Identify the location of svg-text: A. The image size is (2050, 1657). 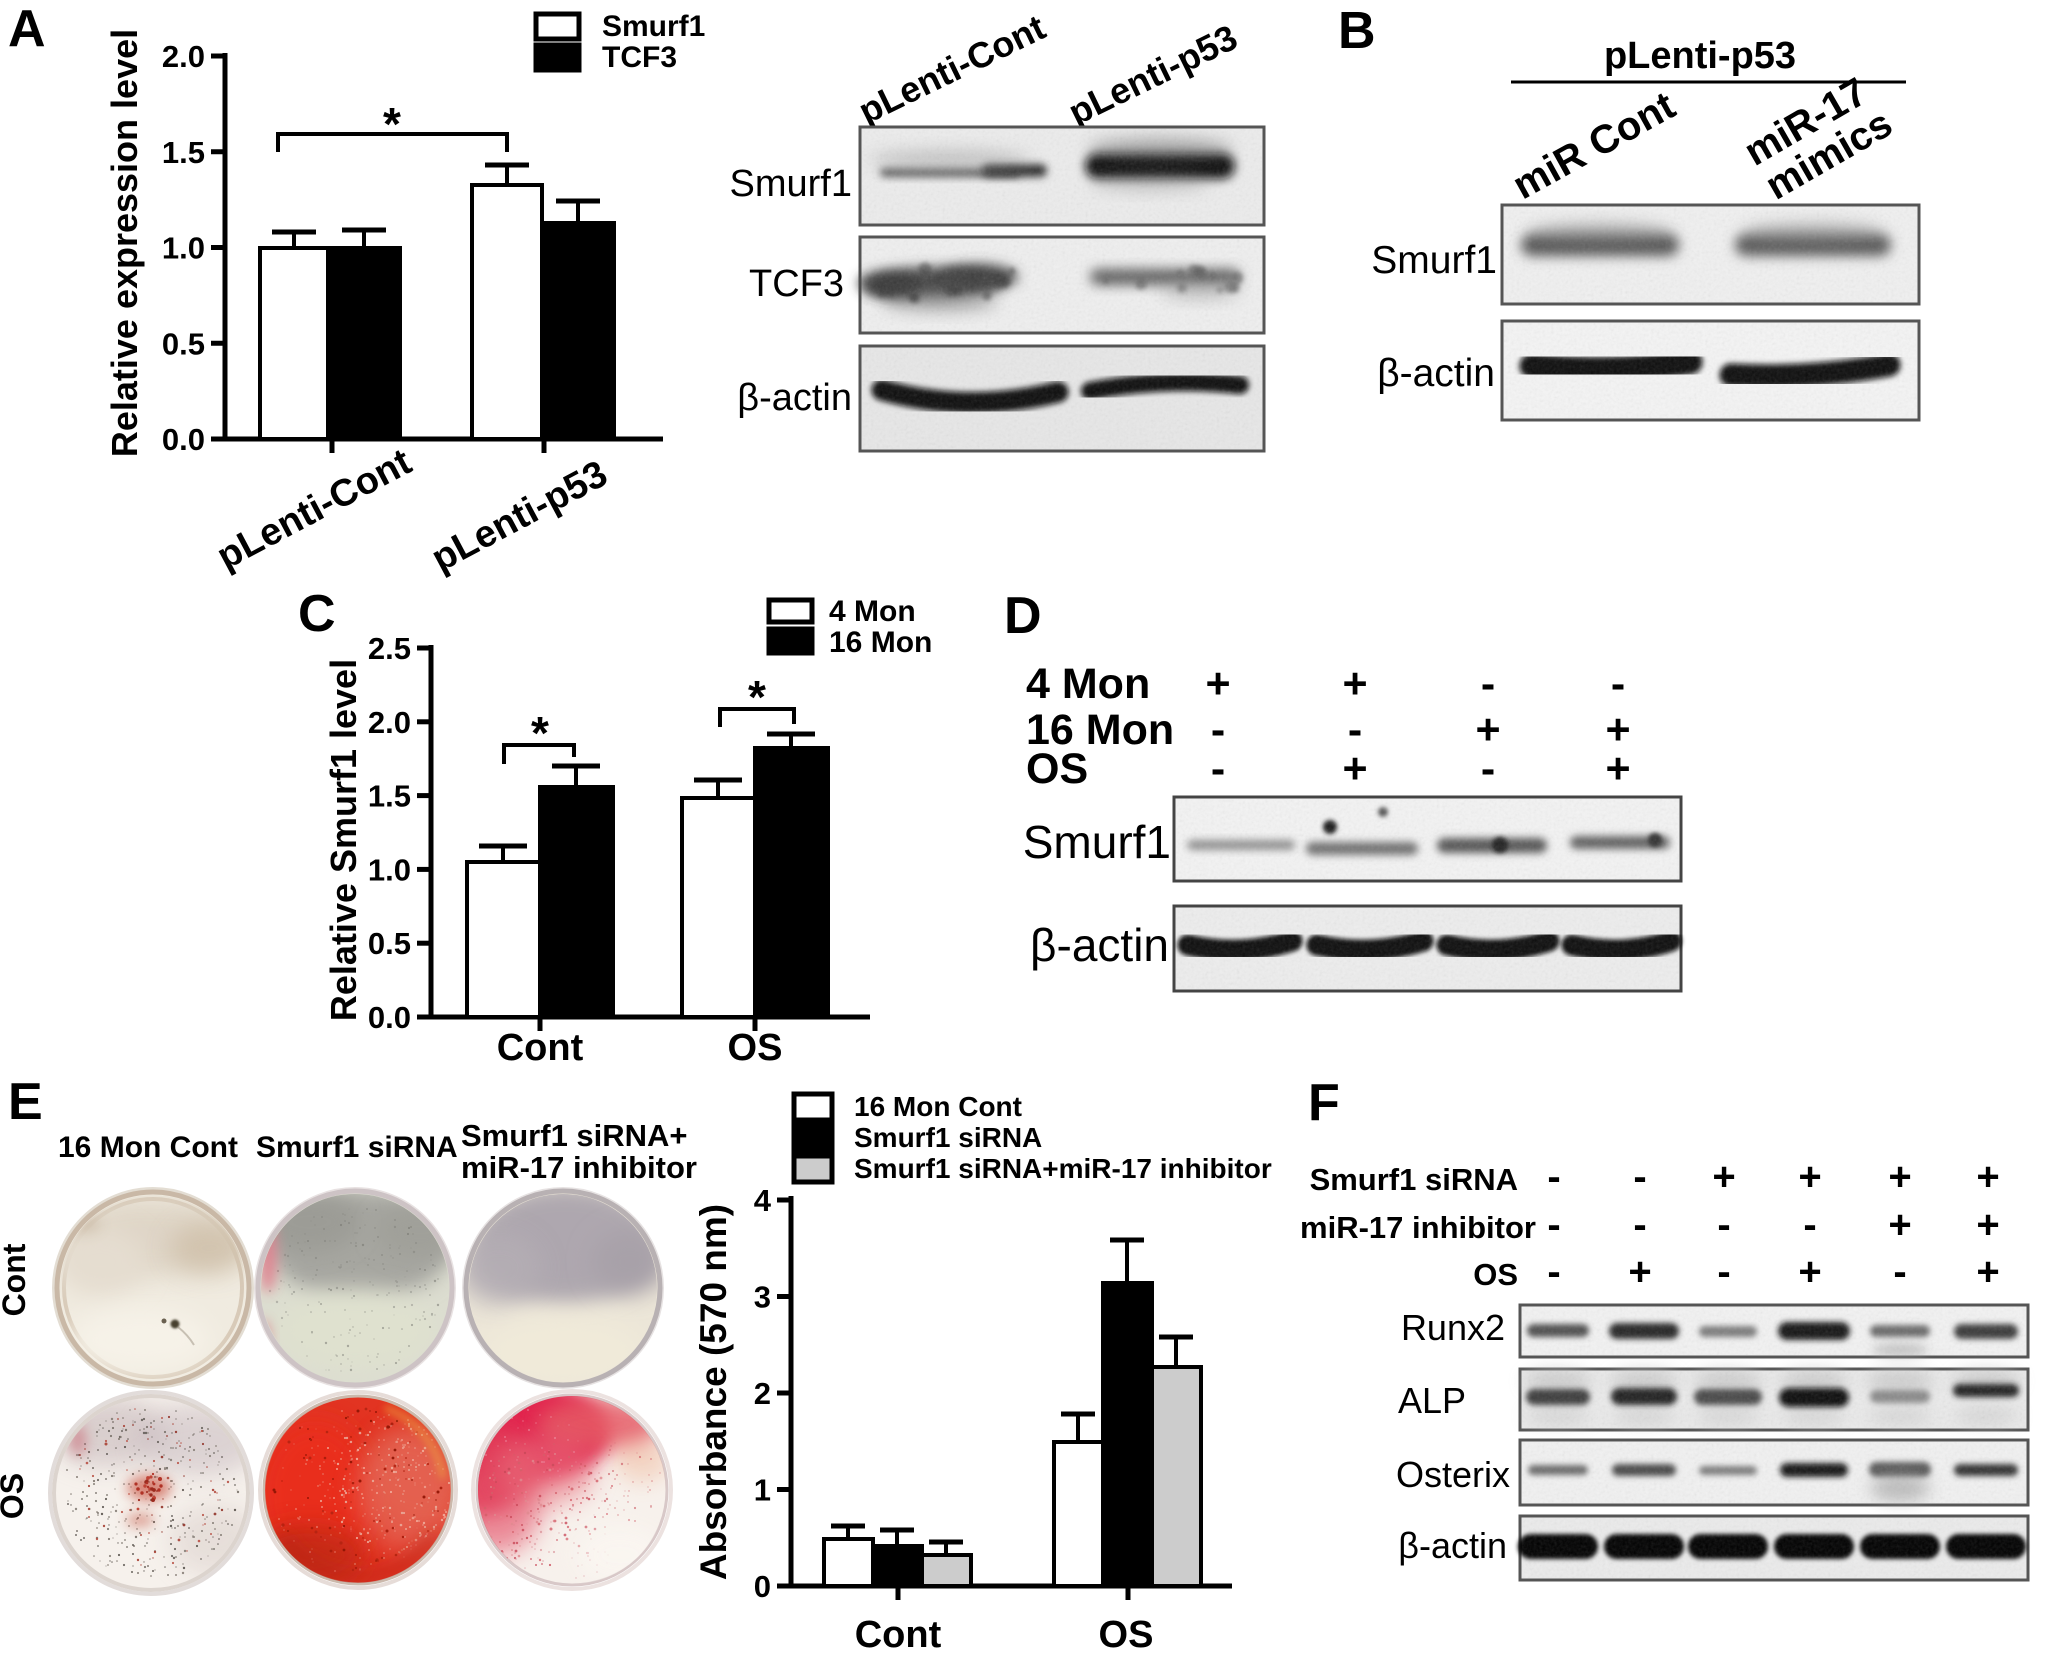
(27, 29).